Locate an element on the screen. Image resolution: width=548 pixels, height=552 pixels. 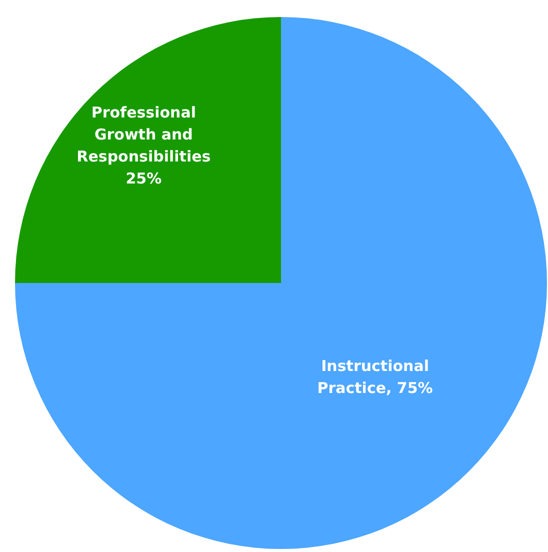
data-label: 25% is located at coordinates (144, 179).